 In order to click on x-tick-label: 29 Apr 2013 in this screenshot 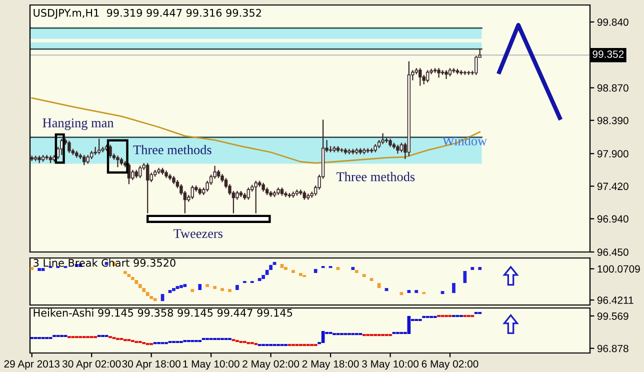, I will do `click(32, 365)`.